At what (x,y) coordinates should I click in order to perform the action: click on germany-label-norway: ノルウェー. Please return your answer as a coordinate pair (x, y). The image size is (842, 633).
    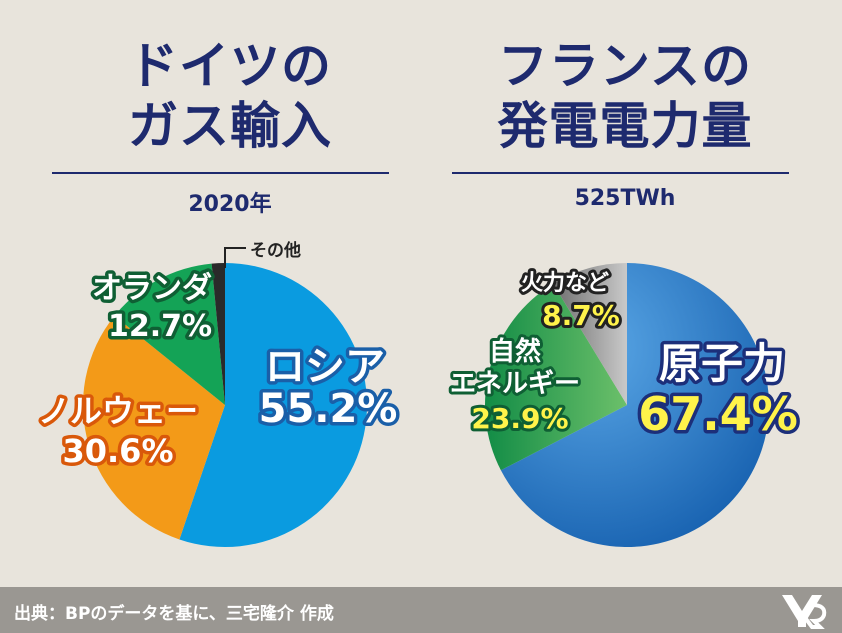
    Looking at the image, I should click on (118, 411).